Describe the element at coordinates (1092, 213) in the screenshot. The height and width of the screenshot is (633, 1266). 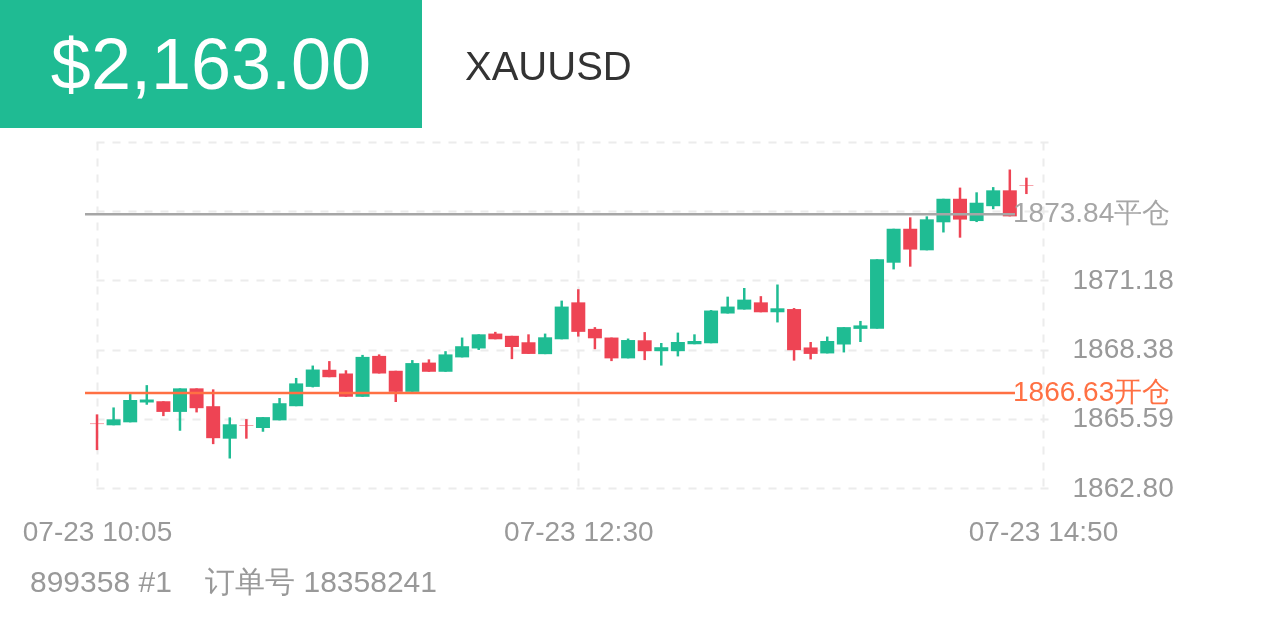
I see `ref-line-label: 1873.84平仓` at that location.